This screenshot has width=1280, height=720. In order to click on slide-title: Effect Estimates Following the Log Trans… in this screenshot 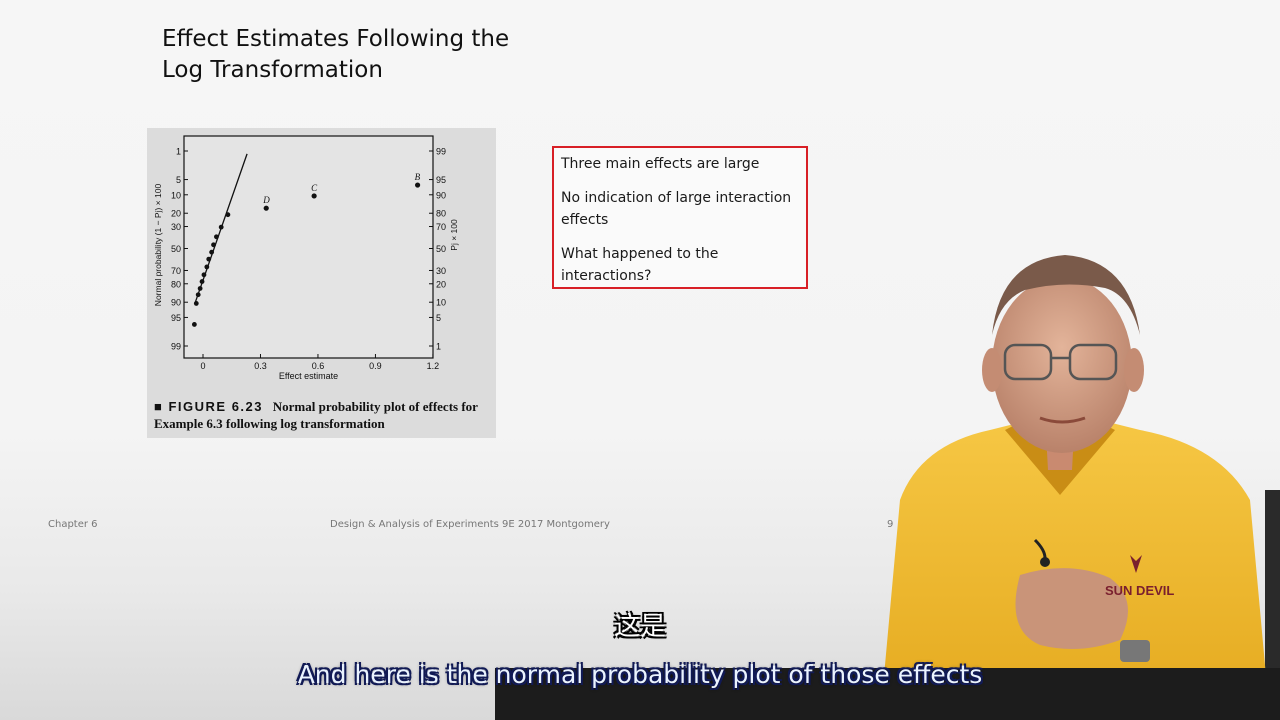, I will do `click(372, 55)`.